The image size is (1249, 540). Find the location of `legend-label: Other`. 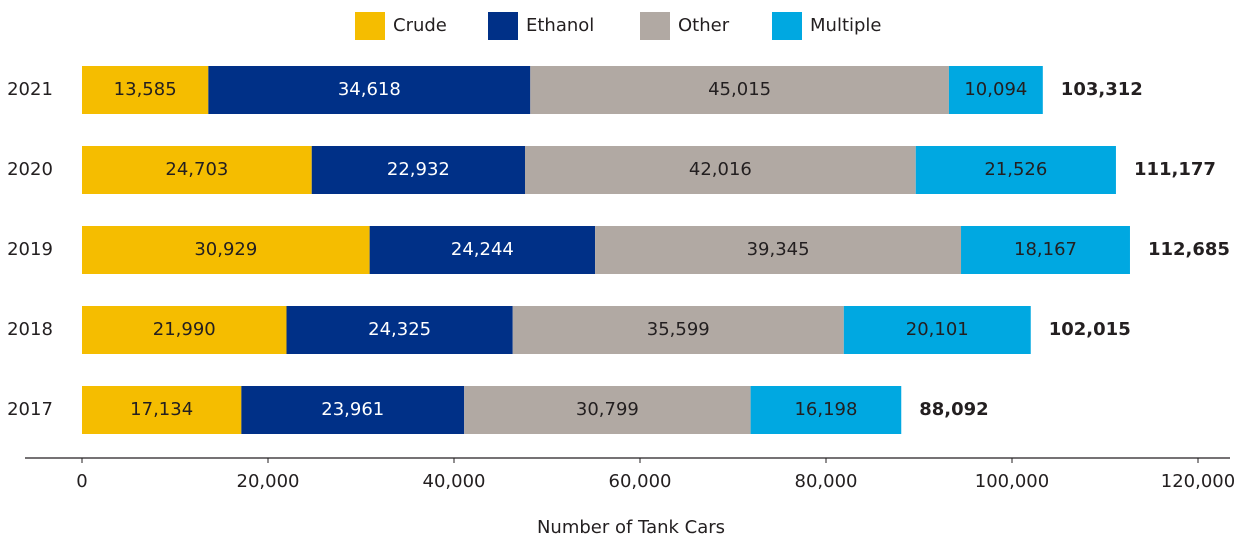

legend-label: Other is located at coordinates (704, 25).